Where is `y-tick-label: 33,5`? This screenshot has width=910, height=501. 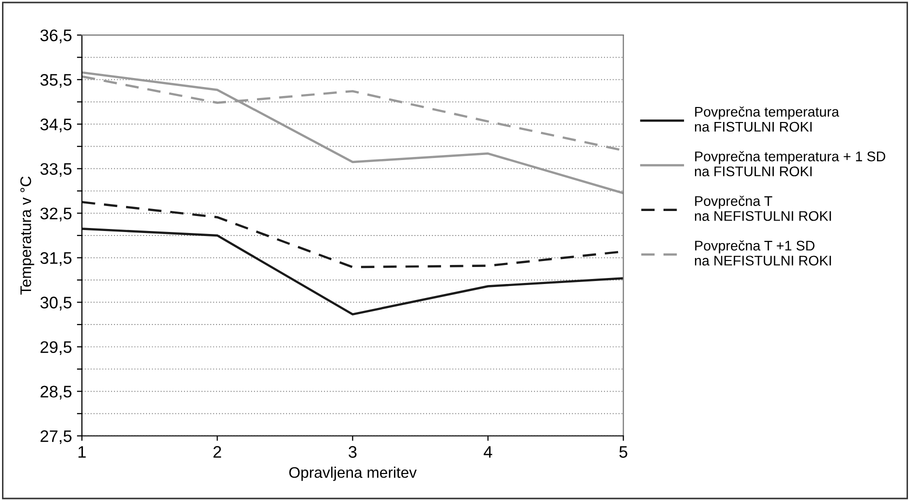 y-tick-label: 33,5 is located at coordinates (56, 170).